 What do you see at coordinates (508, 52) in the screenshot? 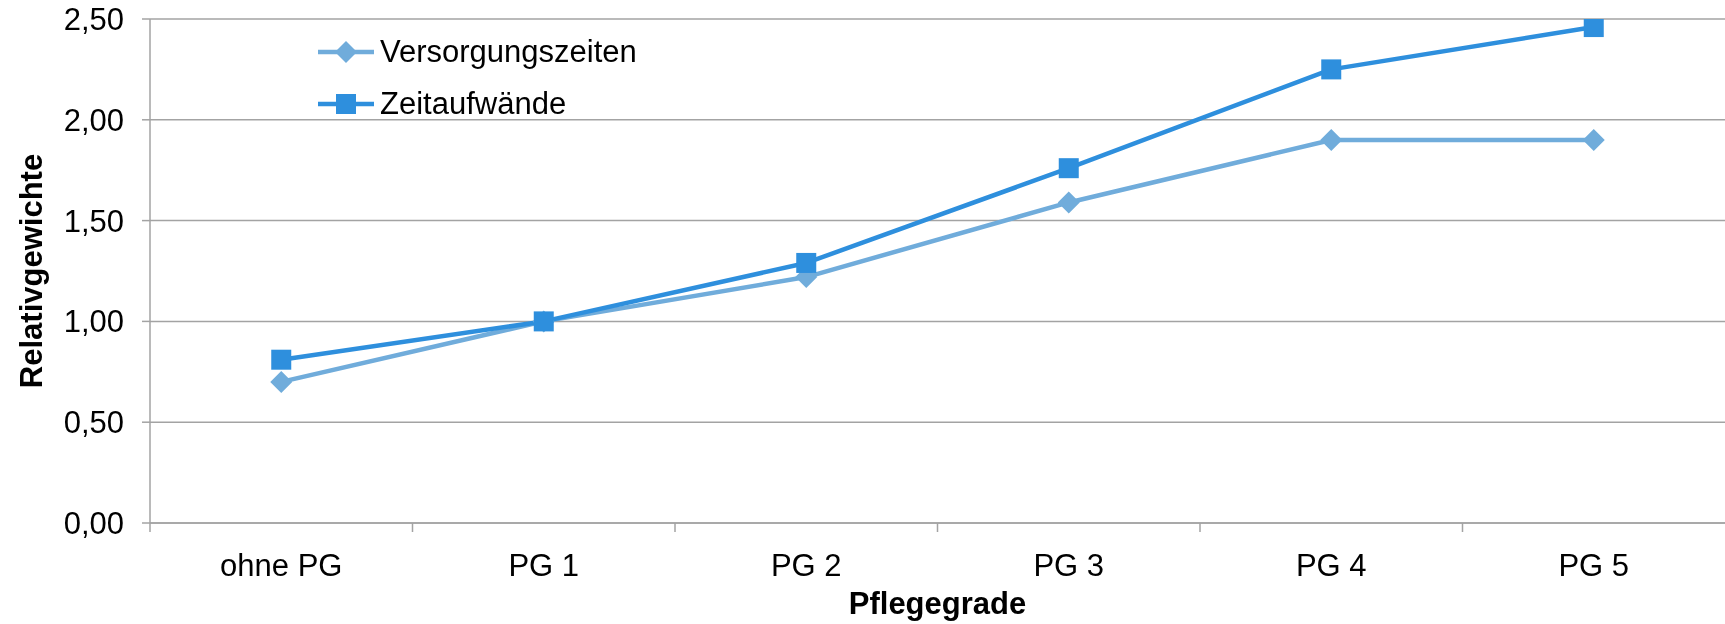
I see `legend-label: Versorgungszeiten` at bounding box center [508, 52].